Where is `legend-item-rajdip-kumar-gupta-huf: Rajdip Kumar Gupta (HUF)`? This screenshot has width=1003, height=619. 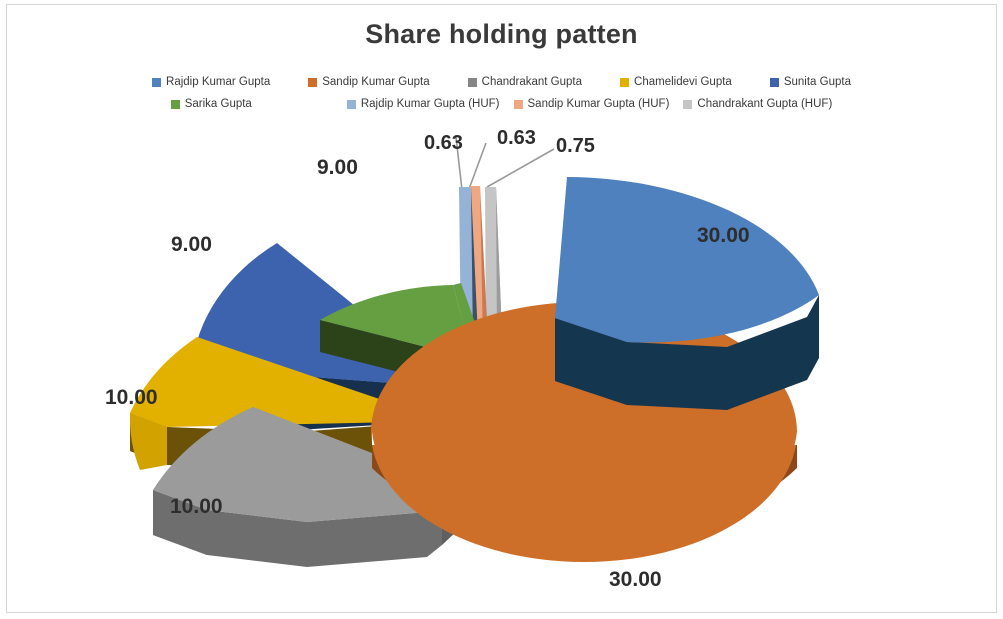
legend-item-rajdip-kumar-gupta-huf: Rajdip Kumar Gupta (HUF) is located at coordinates (423, 104).